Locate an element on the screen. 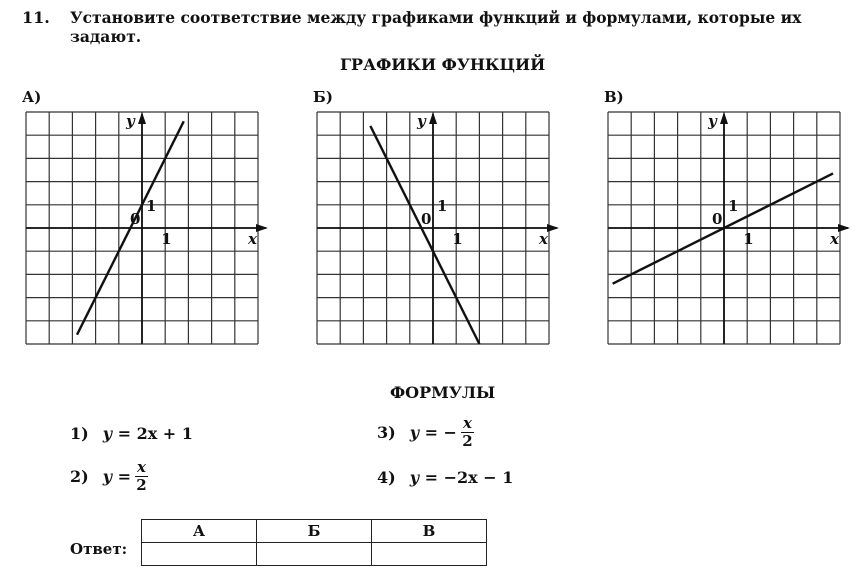 The height and width of the screenshot is (583, 859). answer-header-a: А is located at coordinates (199, 531).